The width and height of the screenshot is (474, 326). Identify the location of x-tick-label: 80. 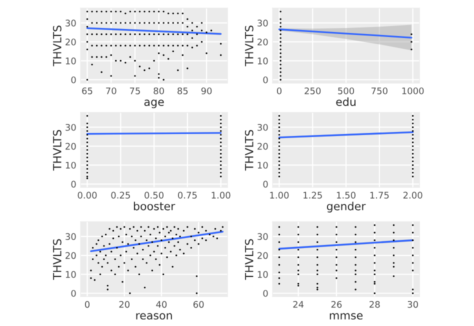
(159, 90).